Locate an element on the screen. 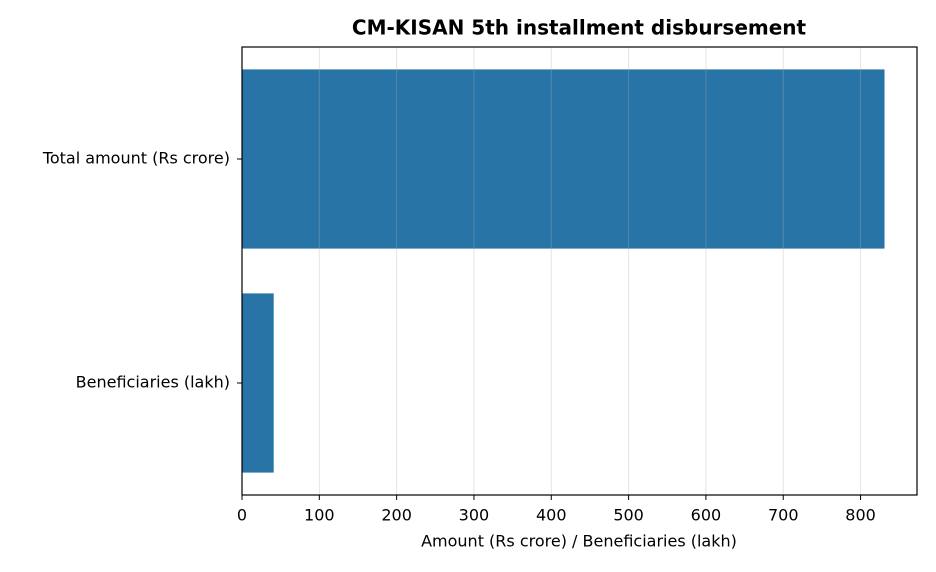 This screenshot has width=936, height=572. x-tick-label: 600 is located at coordinates (706, 515).